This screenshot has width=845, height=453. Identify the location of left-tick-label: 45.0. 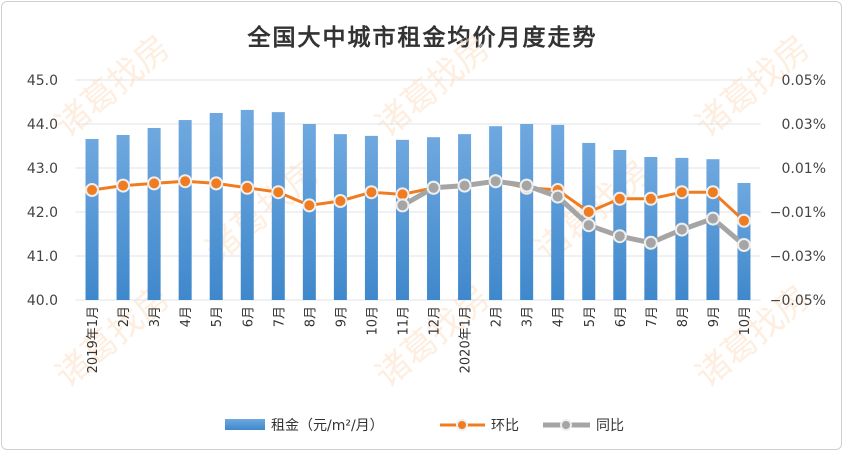
(42, 81).